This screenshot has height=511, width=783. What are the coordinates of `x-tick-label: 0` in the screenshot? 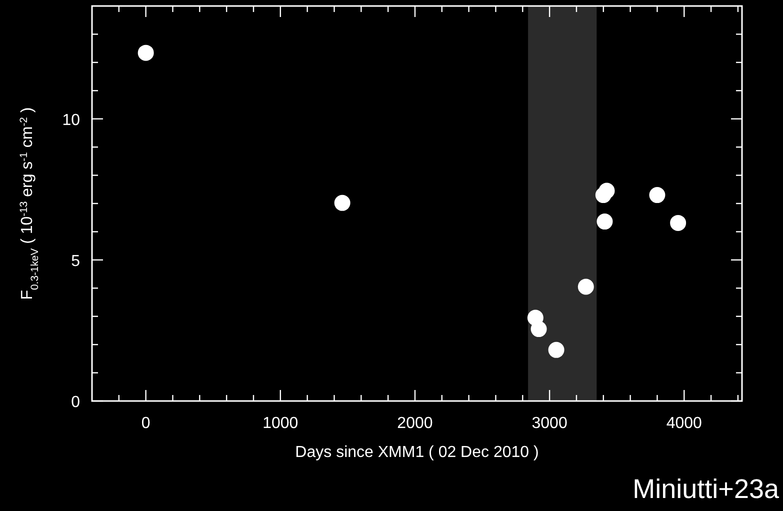 It's located at (145, 423).